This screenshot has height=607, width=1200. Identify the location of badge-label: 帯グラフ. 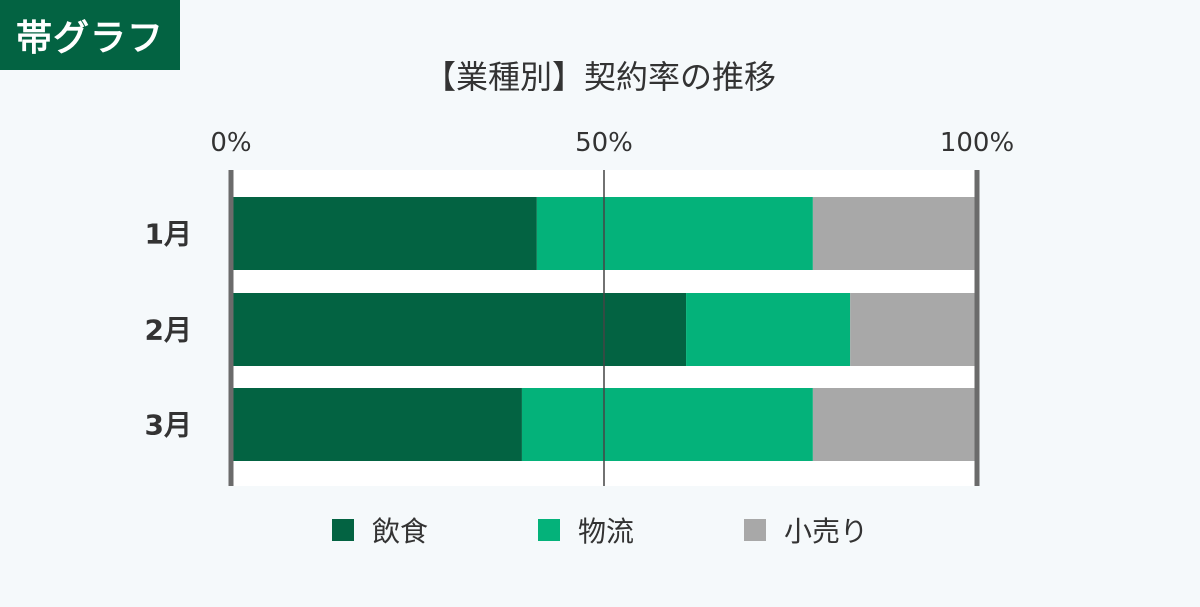
(89, 38).